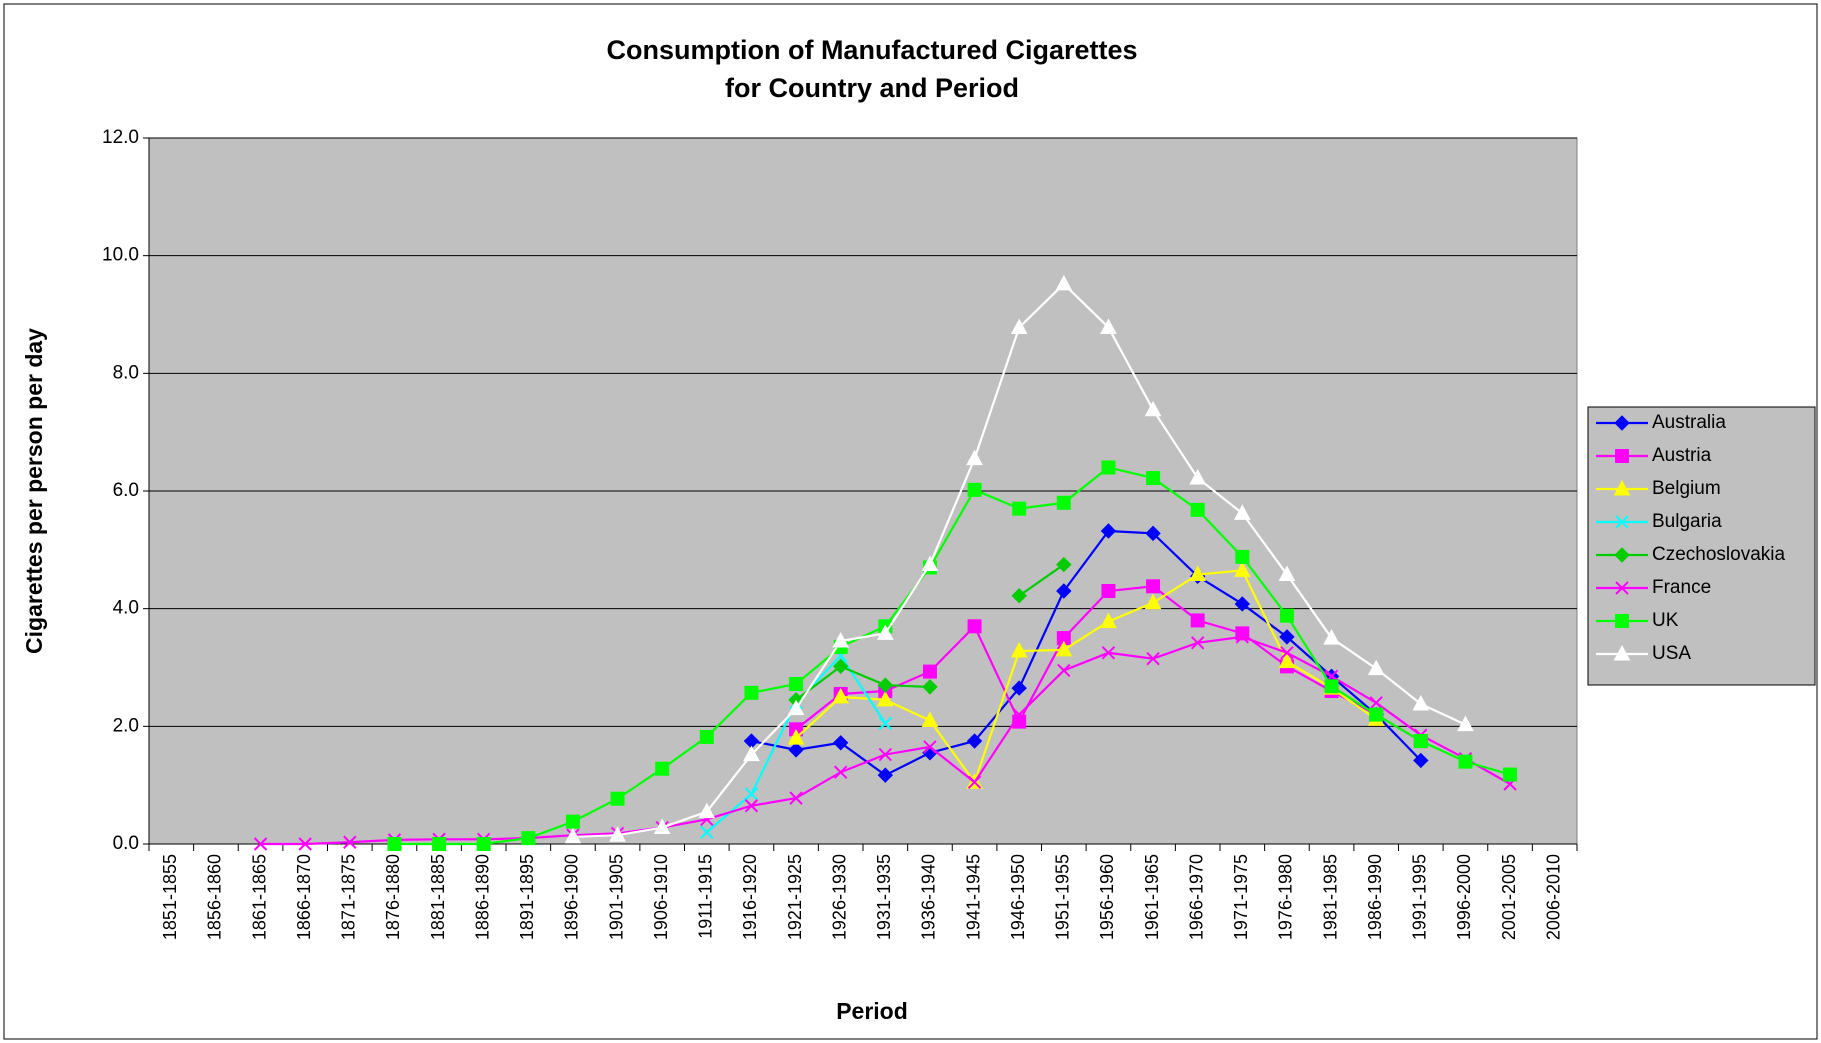 The image size is (1821, 1043). Describe the element at coordinates (871, 50) in the screenshot. I see `chart-title: Consumption of Manufactured Cigarettes` at that location.